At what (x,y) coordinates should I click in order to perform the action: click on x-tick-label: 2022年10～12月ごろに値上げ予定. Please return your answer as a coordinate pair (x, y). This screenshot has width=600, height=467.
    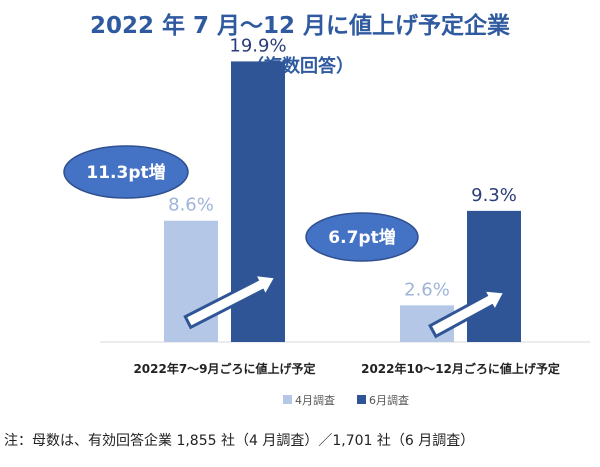
    Looking at the image, I should click on (460, 368).